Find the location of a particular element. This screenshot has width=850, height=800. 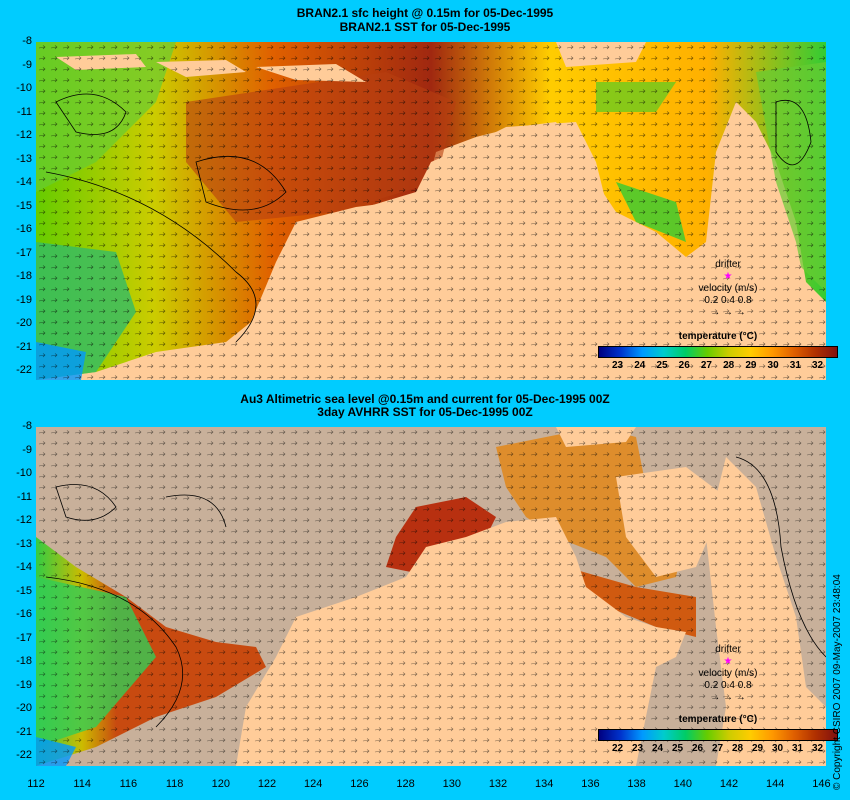

top-velocity-label: velocity (m/s) is located at coordinates (728, 288).